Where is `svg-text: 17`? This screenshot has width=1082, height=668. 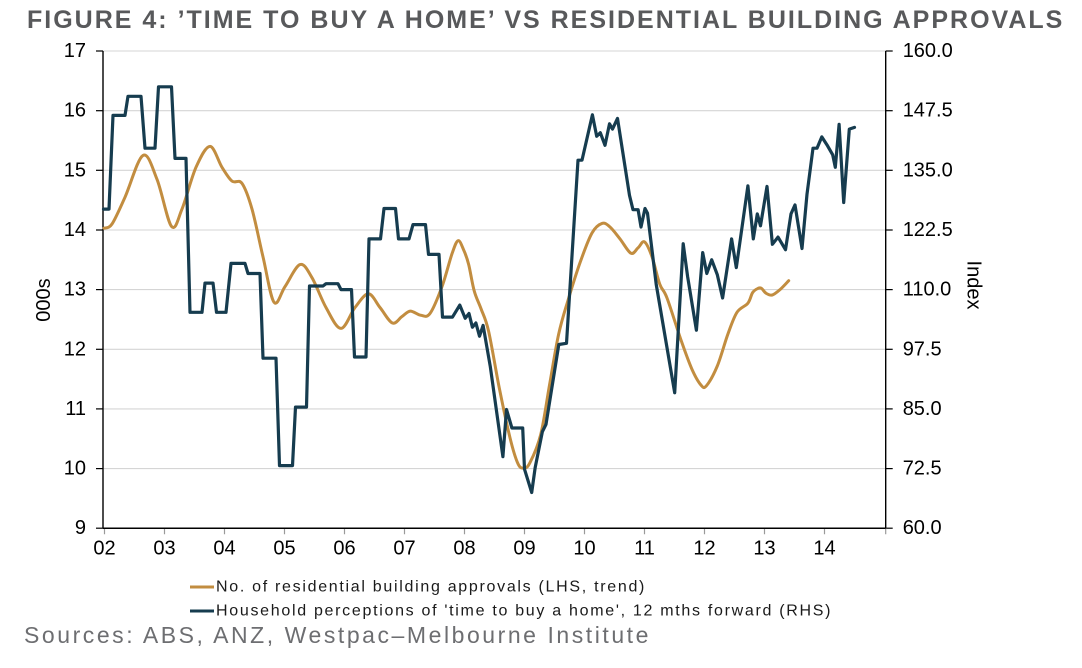 svg-text: 17 is located at coordinates (75, 51).